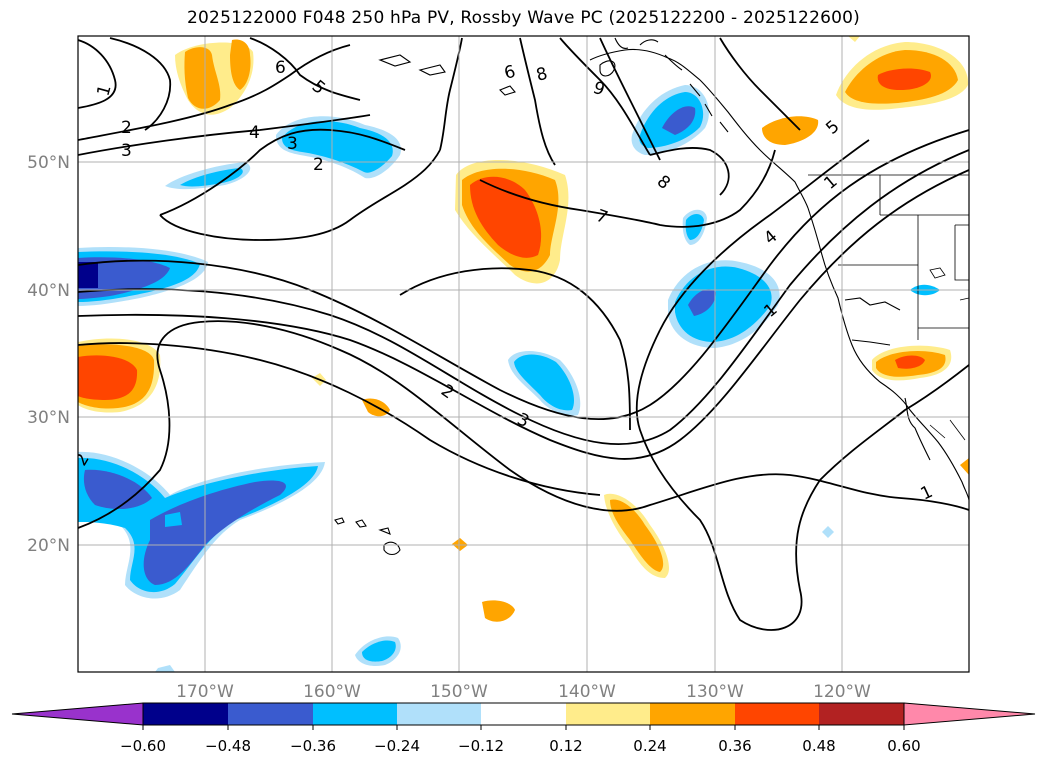 The height and width of the screenshot is (765, 1047). I want to click on contour-label-2-a: 2, so click(126, 128).